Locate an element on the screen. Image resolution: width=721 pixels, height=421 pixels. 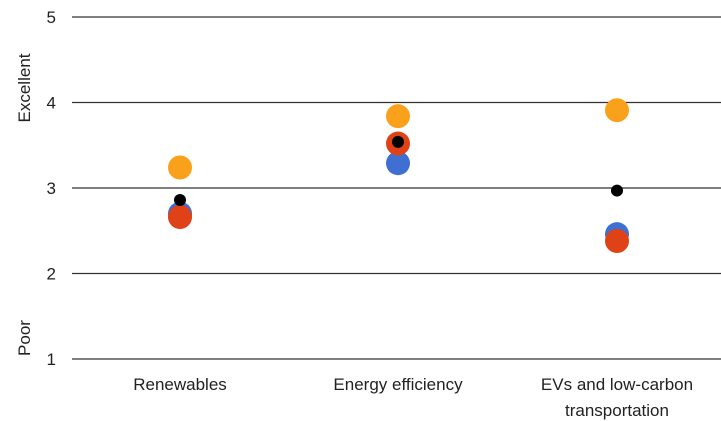
y-tick-label: 5 is located at coordinates (51, 17).